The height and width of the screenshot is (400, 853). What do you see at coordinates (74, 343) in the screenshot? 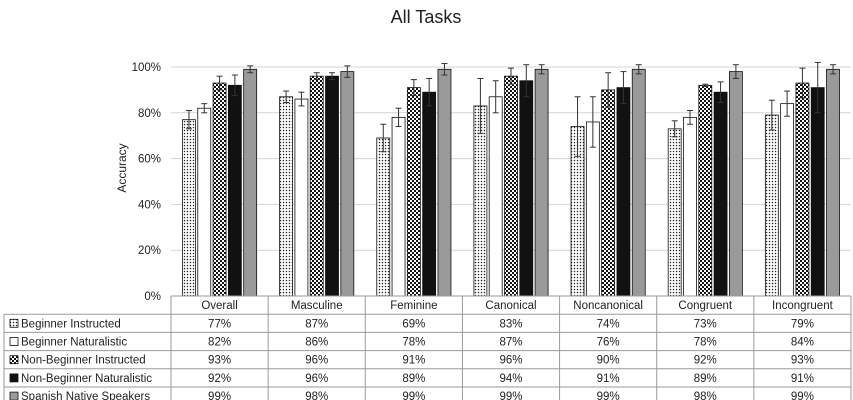
I see `legend-series-name: Beginner Naturalistic` at bounding box center [74, 343].